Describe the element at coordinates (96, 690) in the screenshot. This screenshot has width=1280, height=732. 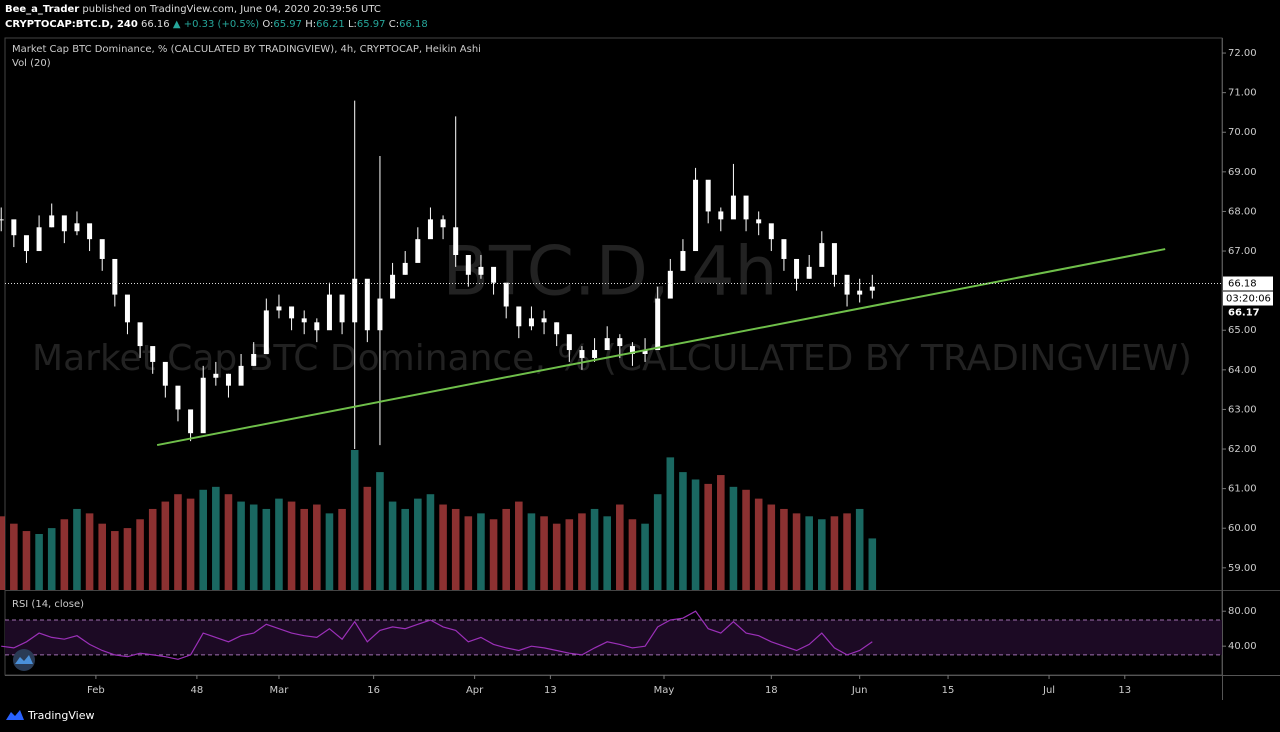
I see `x-tick-label: Feb` at that location.